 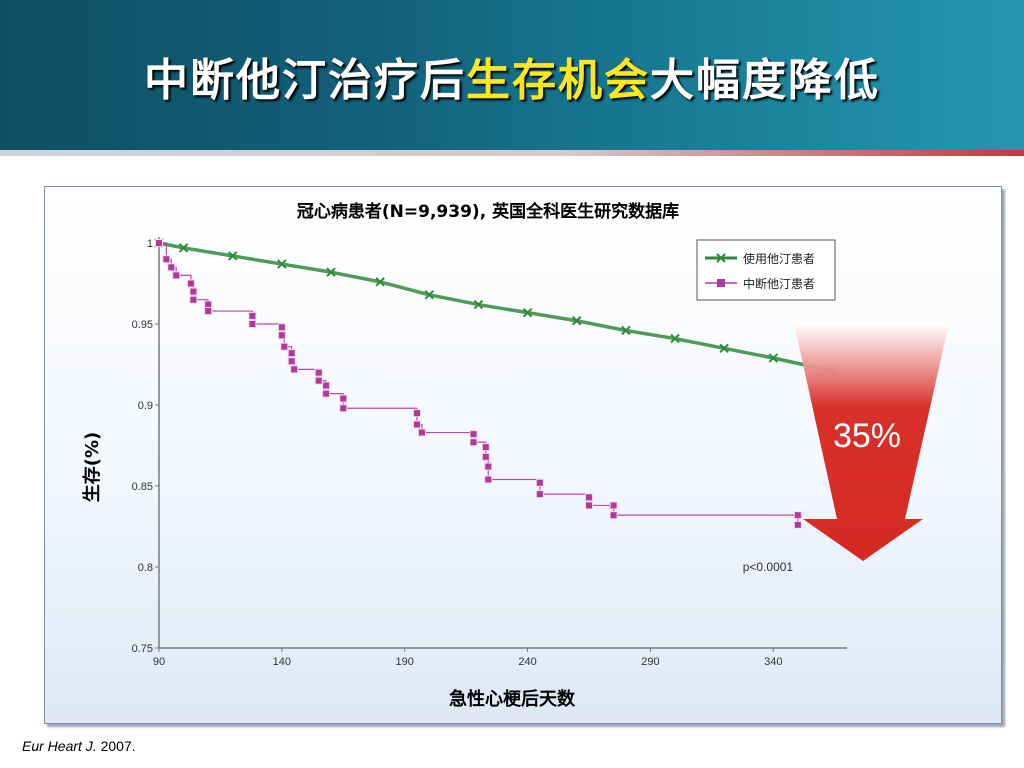 I want to click on legend-label: 中断他汀患者, so click(x=779, y=283).